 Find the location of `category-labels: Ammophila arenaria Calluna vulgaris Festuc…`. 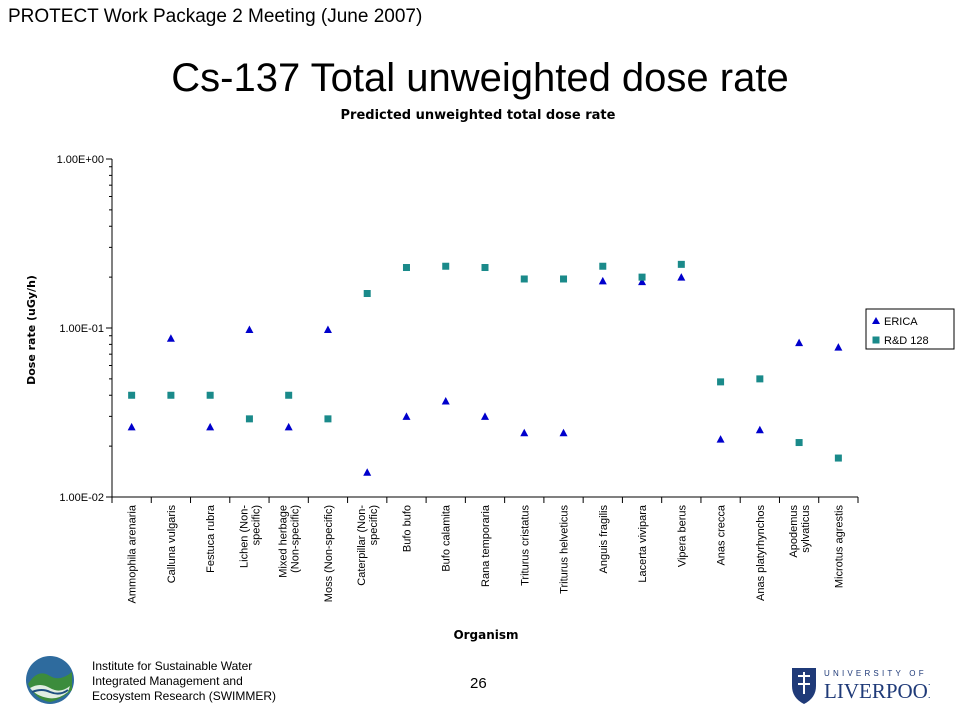

category-labels: Ammophila arenaria Calluna vulgaris Festuc… is located at coordinates (486, 553).